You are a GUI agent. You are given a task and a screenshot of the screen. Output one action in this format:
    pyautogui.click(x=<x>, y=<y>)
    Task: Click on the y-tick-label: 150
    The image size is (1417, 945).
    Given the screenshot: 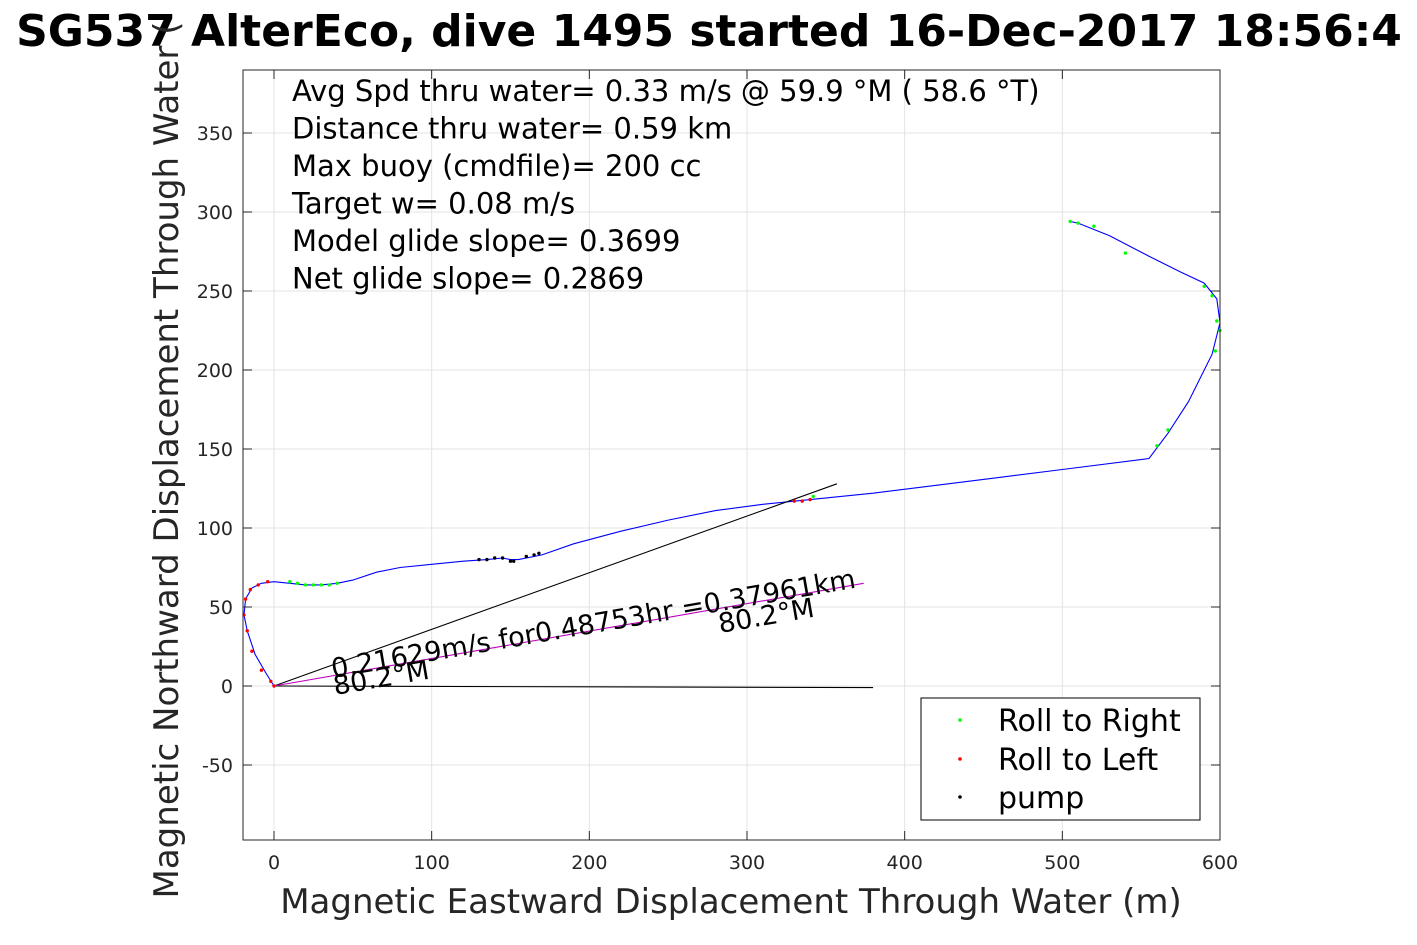 What is the action you would take?
    pyautogui.click(x=215, y=450)
    